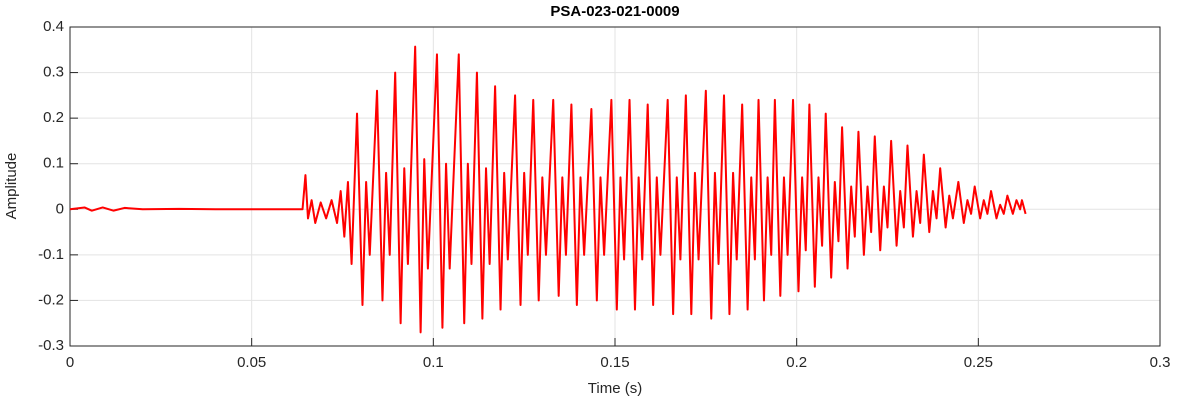 This screenshot has height=404, width=1177. What do you see at coordinates (433, 362) in the screenshot?
I see `x-tick-label: 0.1` at bounding box center [433, 362].